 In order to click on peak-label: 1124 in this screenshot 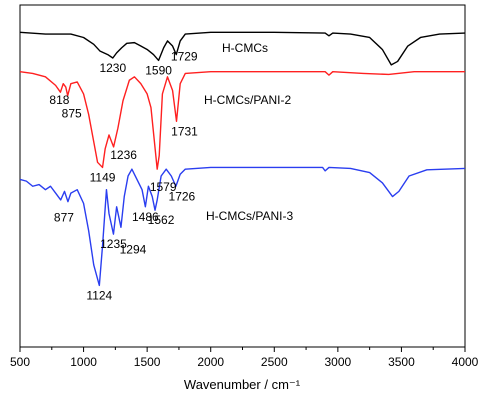, I will do `click(99, 295)`.